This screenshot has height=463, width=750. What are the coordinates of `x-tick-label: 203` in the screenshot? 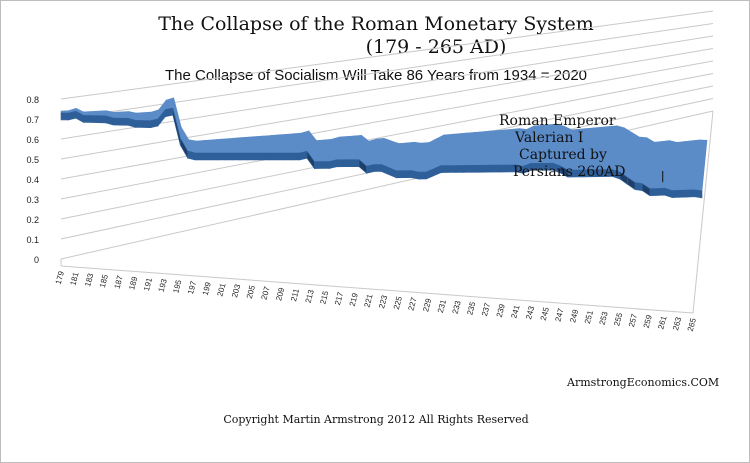 It's located at (236, 291).